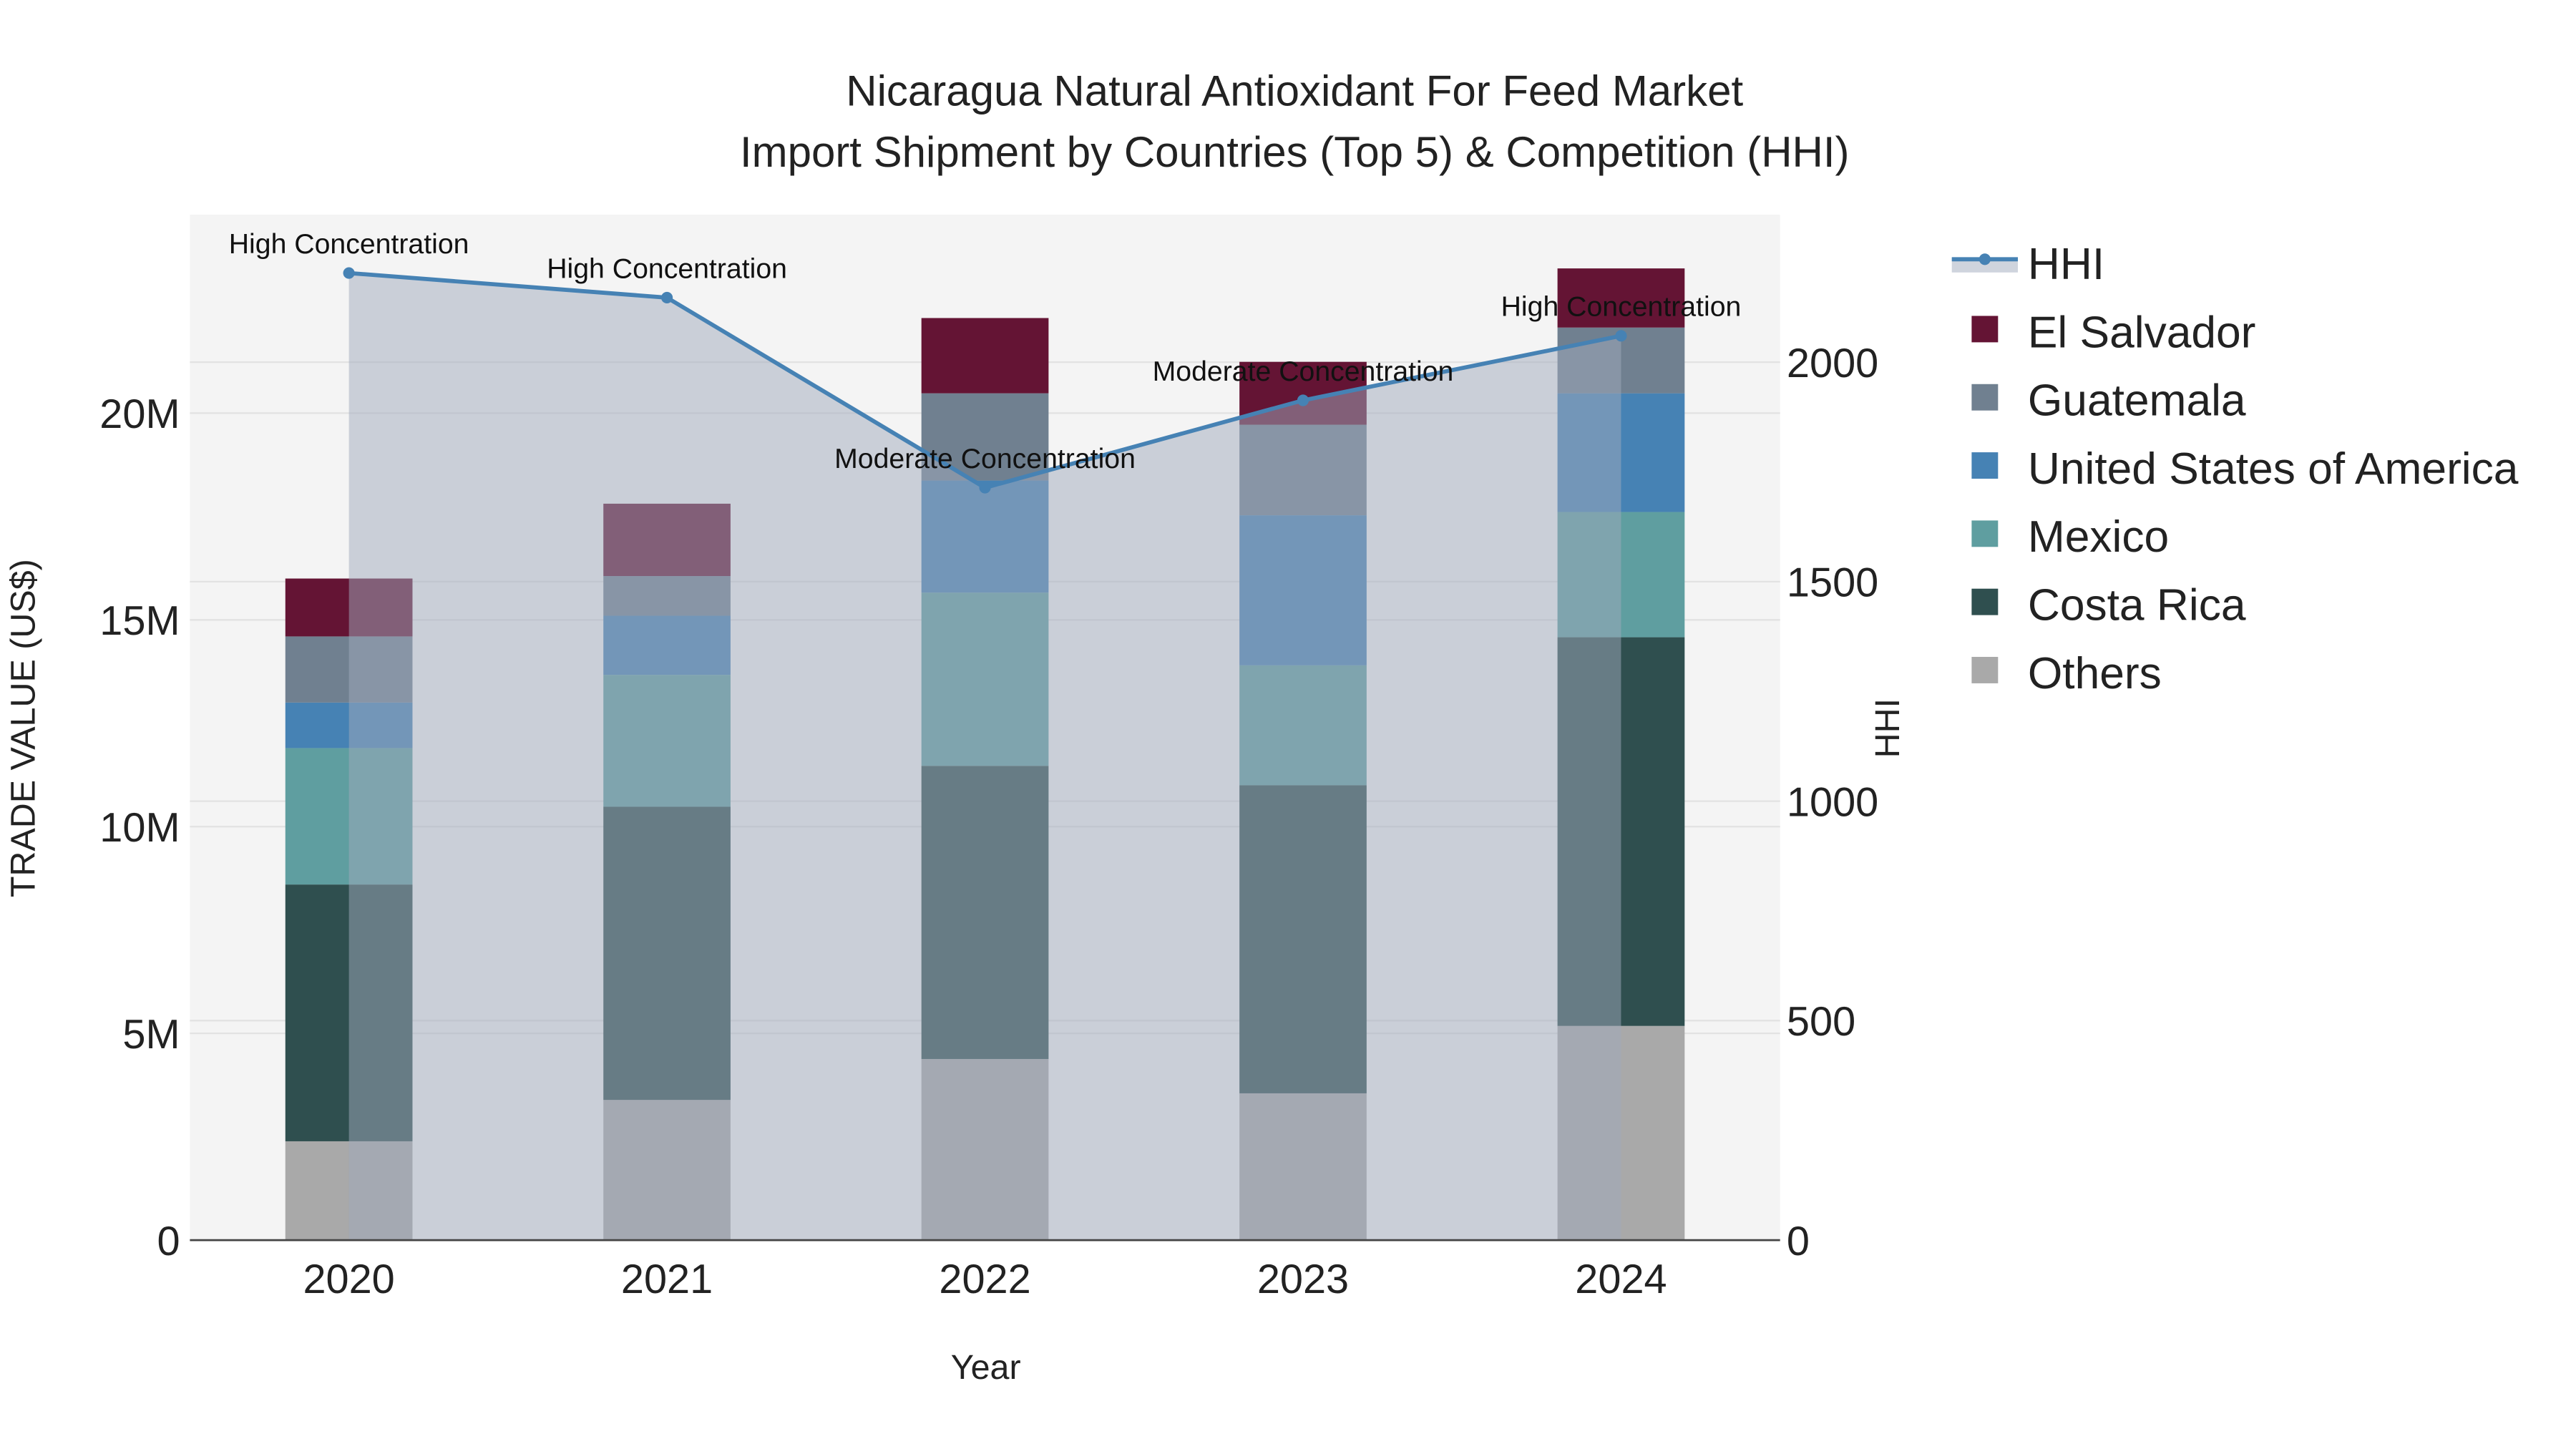 The width and height of the screenshot is (2576, 1449). I want to click on legend-label: Others, so click(2095, 673).